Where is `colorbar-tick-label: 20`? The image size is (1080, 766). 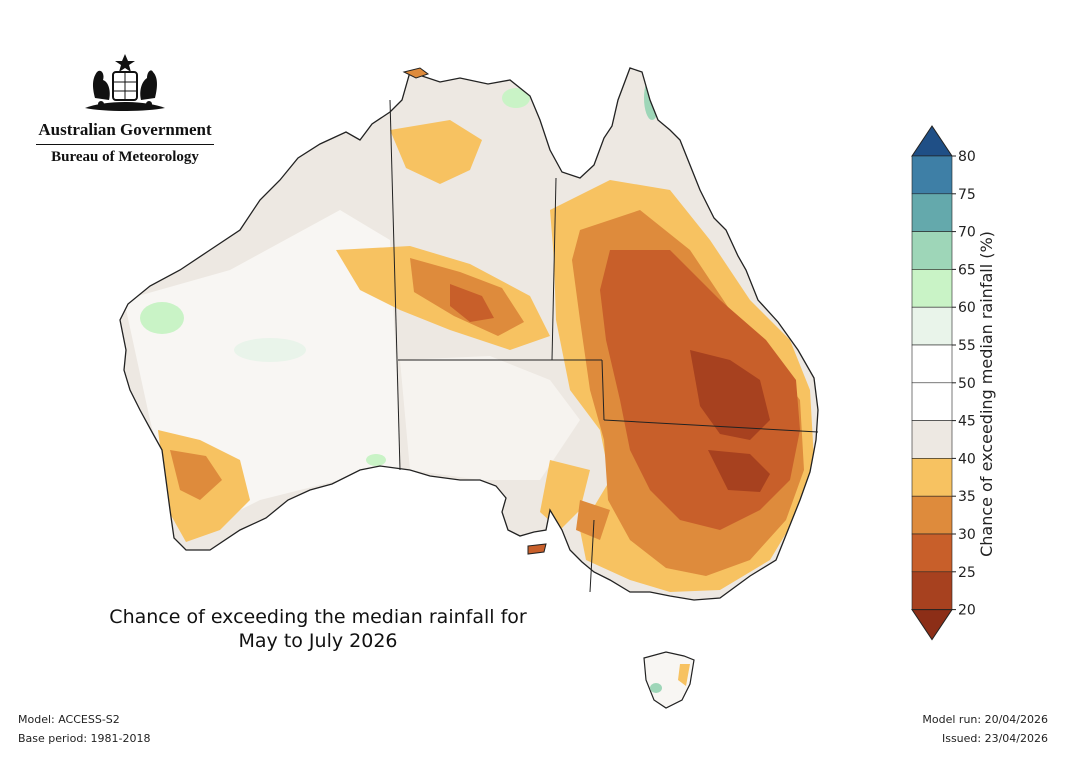 colorbar-tick-label: 20 is located at coordinates (967, 611).